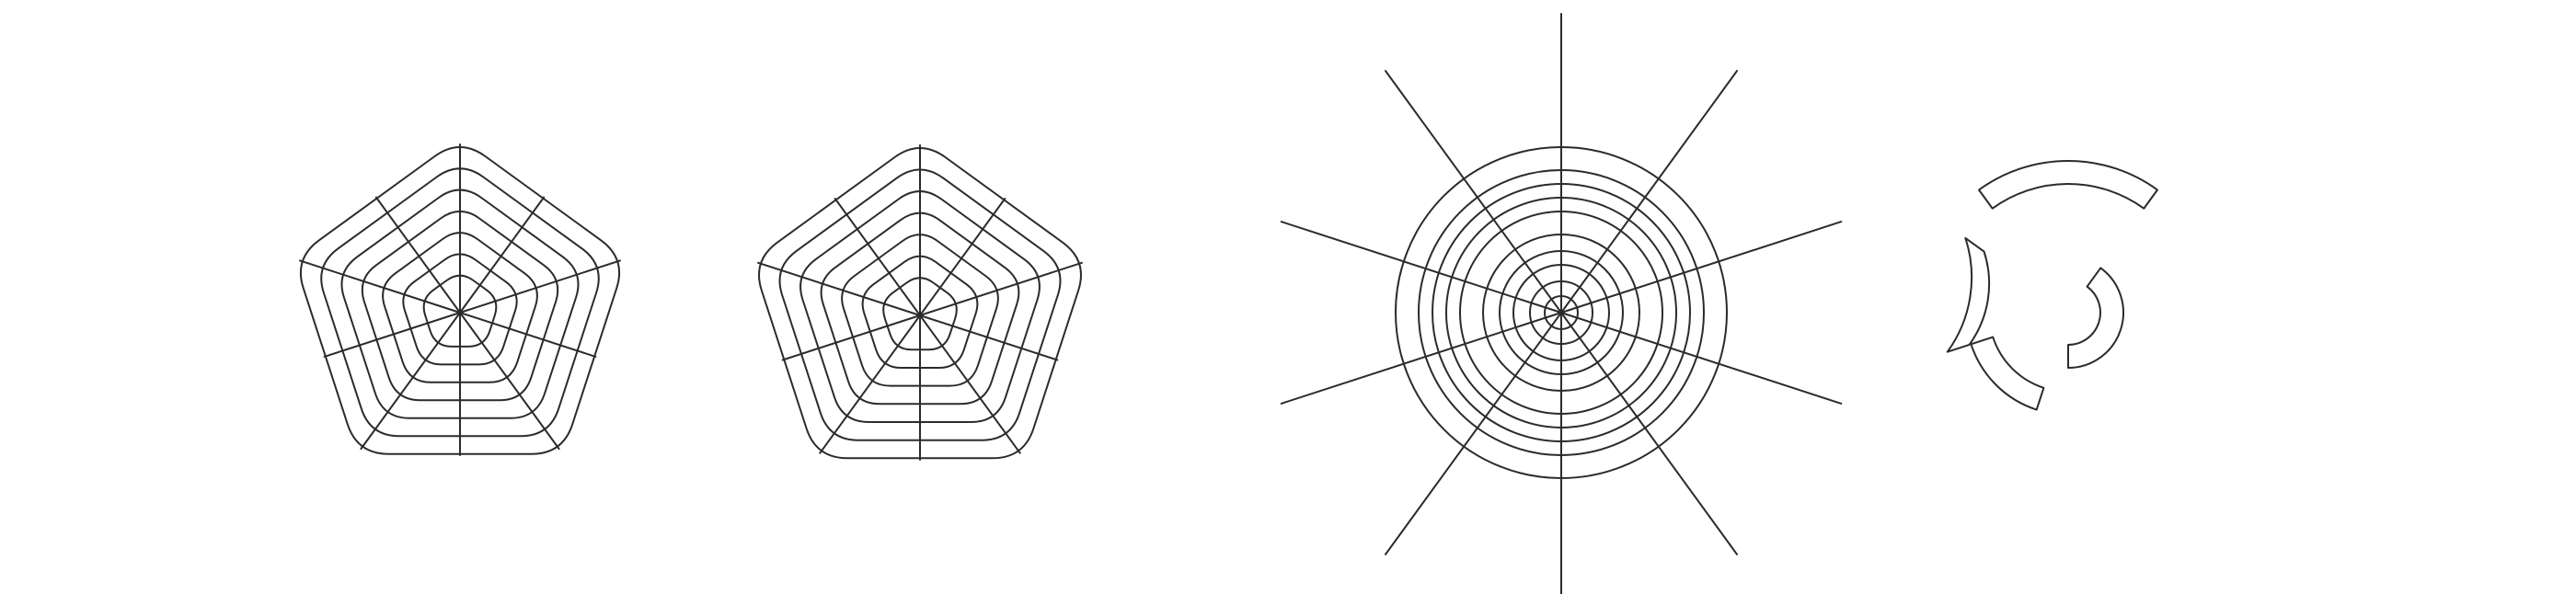 Image resolution: width=2576 pixels, height=594 pixels. I want to click on pentagon-radar-grid-b, so click(920, 302).